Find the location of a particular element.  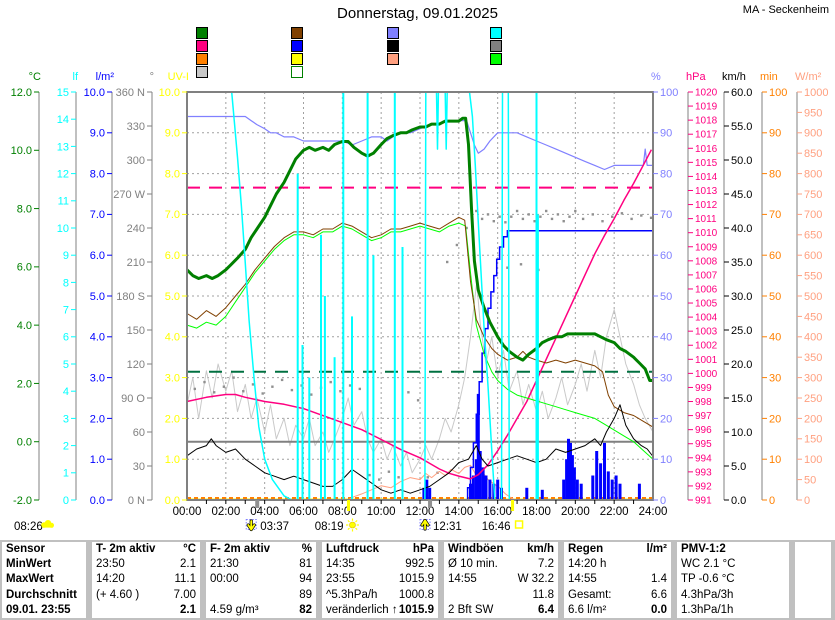

svg-text: 8 is located at coordinates (66, 283).